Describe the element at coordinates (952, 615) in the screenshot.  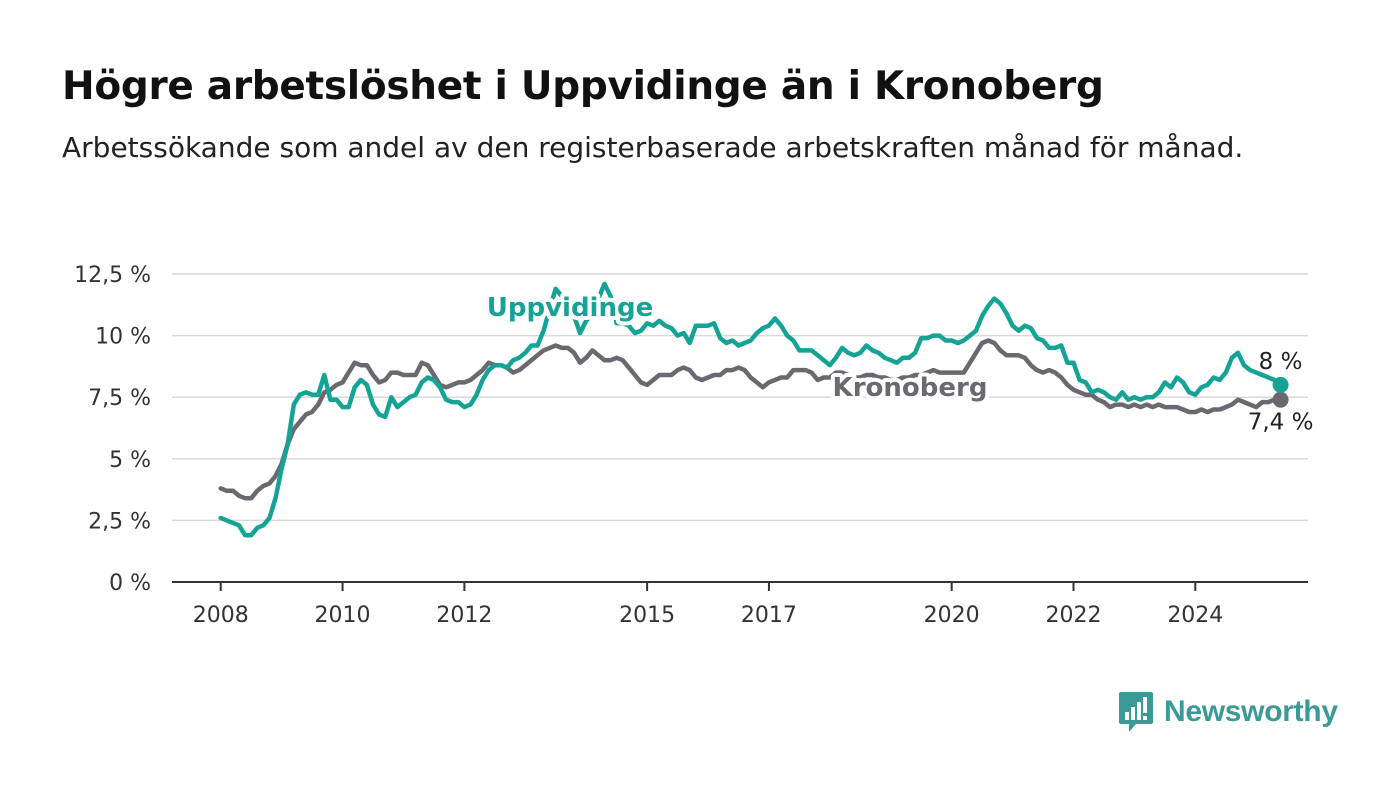
I see `x-tick-label: 2020` at that location.